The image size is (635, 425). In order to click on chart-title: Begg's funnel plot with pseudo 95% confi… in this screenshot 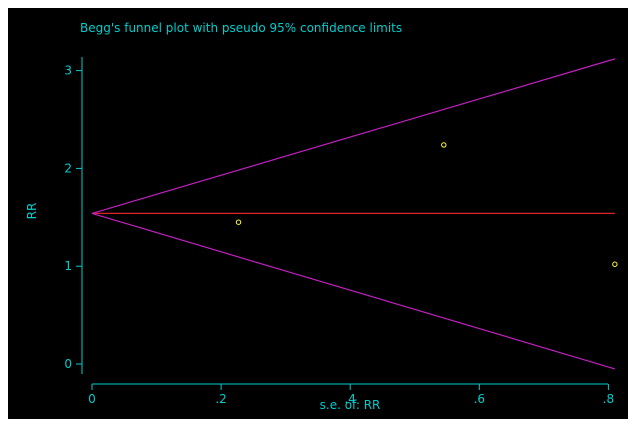, I will do `click(241, 28)`.